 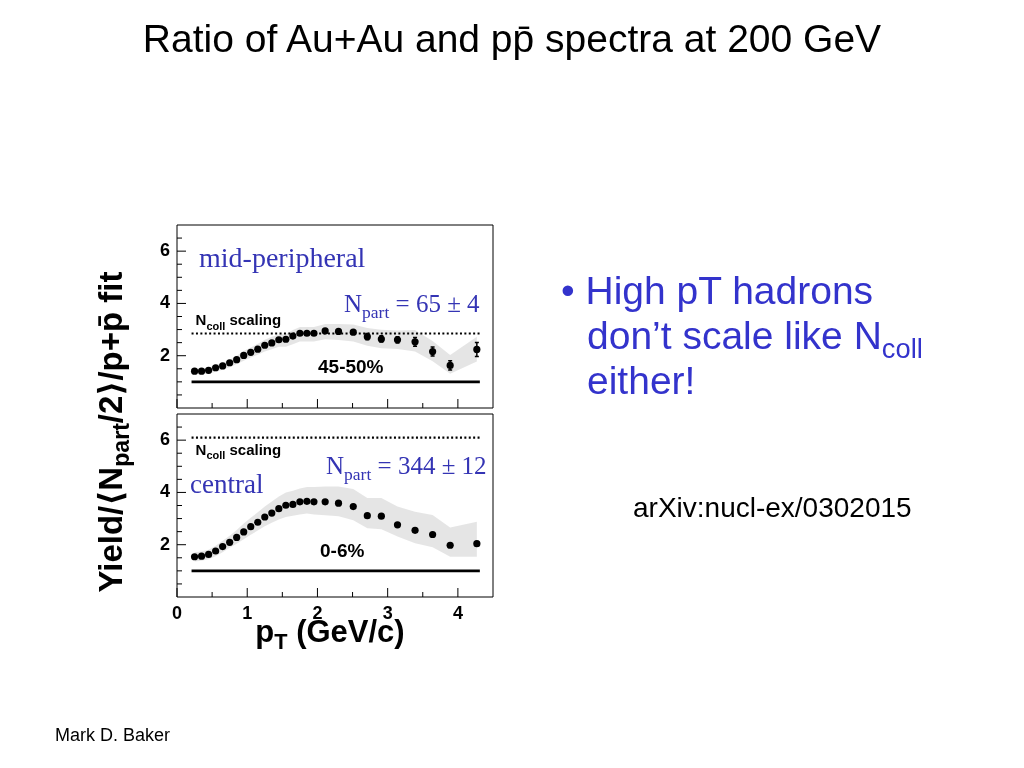 I want to click on text: Mark D. Baker, so click(x=113, y=735).